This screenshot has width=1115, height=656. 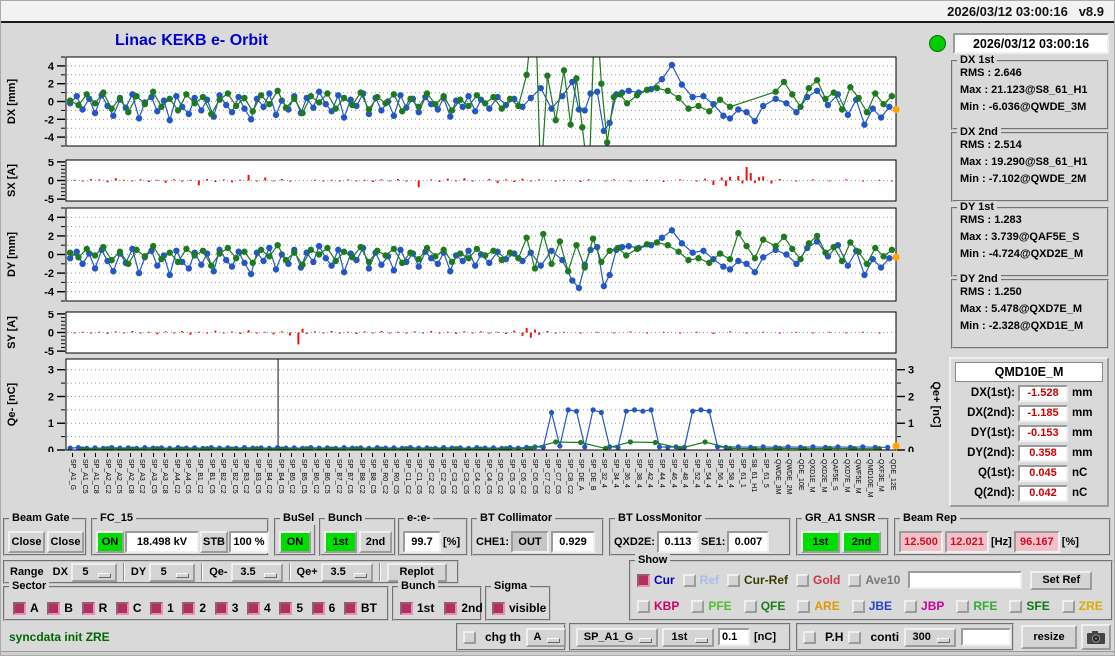 What do you see at coordinates (1038, 606) in the screenshot?
I see `show-label-SFE: SFE` at bounding box center [1038, 606].